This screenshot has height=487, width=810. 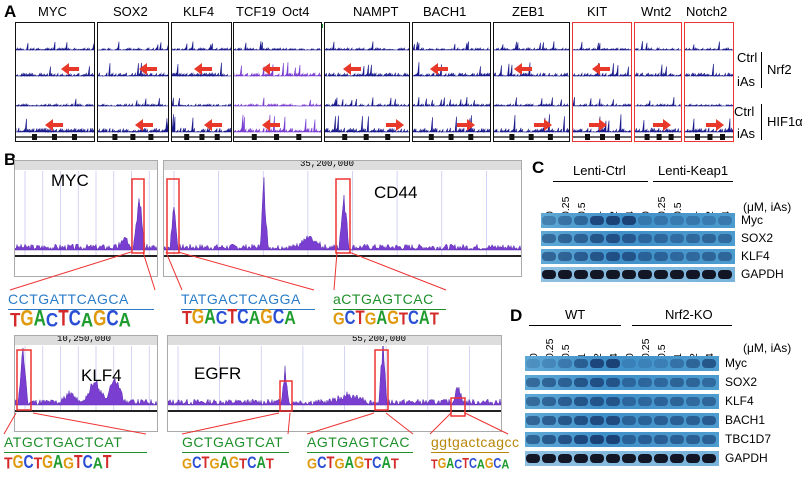 I want to click on label-ctrl-hif: Ctrl, so click(x=744, y=111).